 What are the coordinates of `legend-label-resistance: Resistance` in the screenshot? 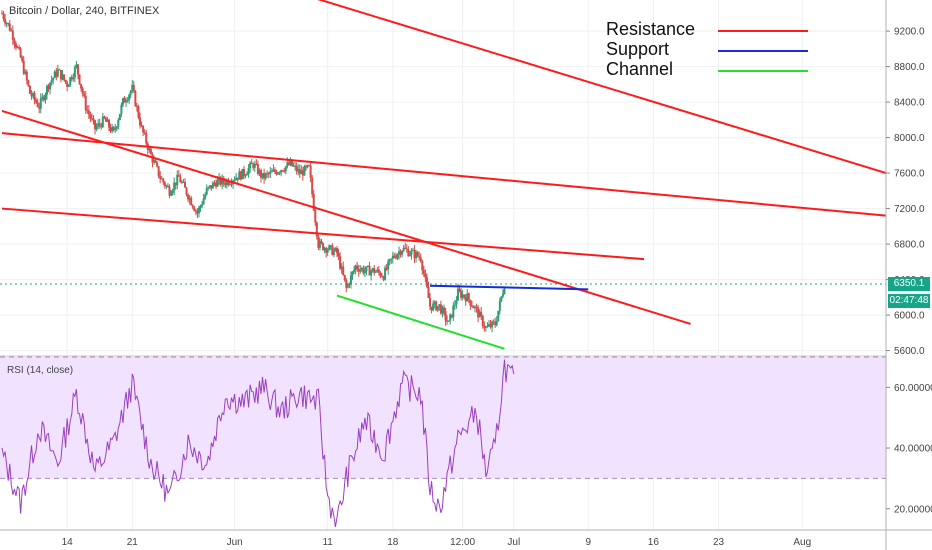 It's located at (651, 29).